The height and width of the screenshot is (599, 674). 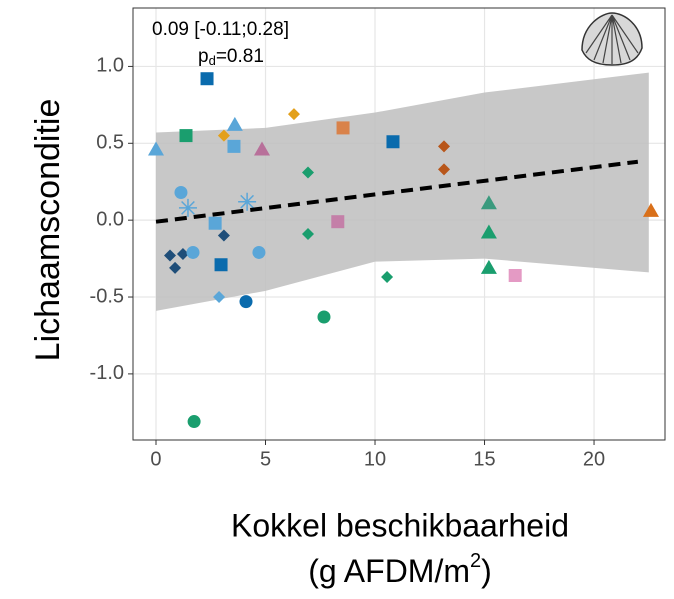 What do you see at coordinates (110, 219) in the screenshot?
I see `y-tick-label: 0.0` at bounding box center [110, 219].